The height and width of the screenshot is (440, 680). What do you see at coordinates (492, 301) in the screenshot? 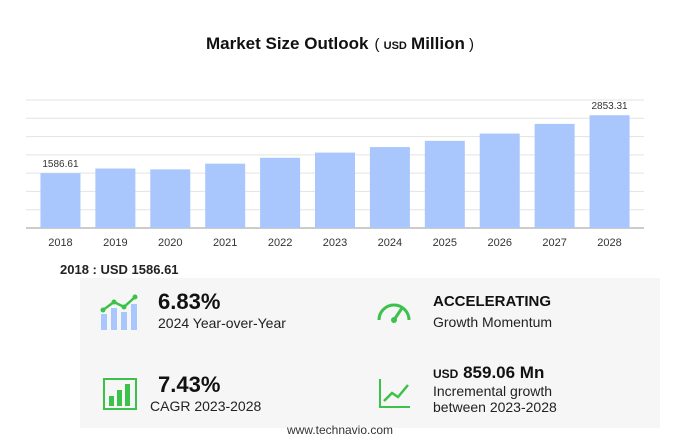
I see `momentum-title: ACCELERATING` at bounding box center [492, 301].